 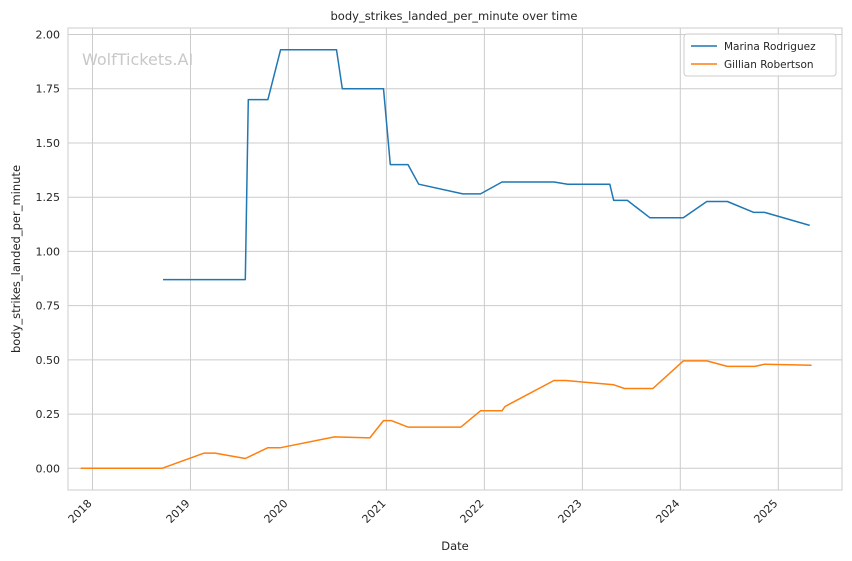 I want to click on y-tick-label: 1.00, so click(x=48, y=251).